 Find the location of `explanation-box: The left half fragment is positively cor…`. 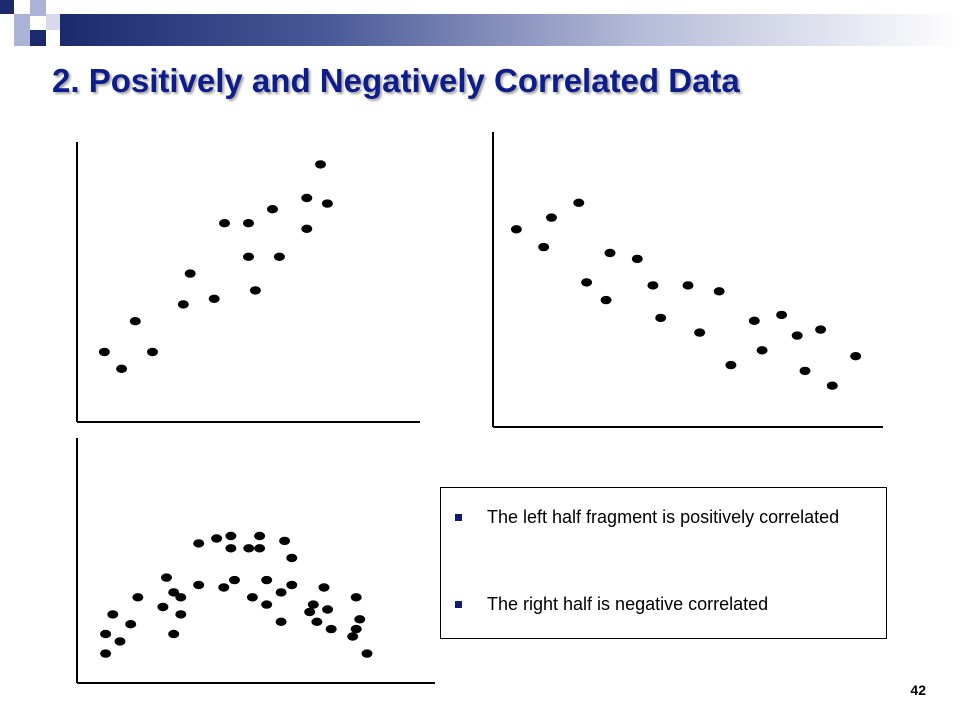

explanation-box: The left half fragment is positively cor… is located at coordinates (663, 563).